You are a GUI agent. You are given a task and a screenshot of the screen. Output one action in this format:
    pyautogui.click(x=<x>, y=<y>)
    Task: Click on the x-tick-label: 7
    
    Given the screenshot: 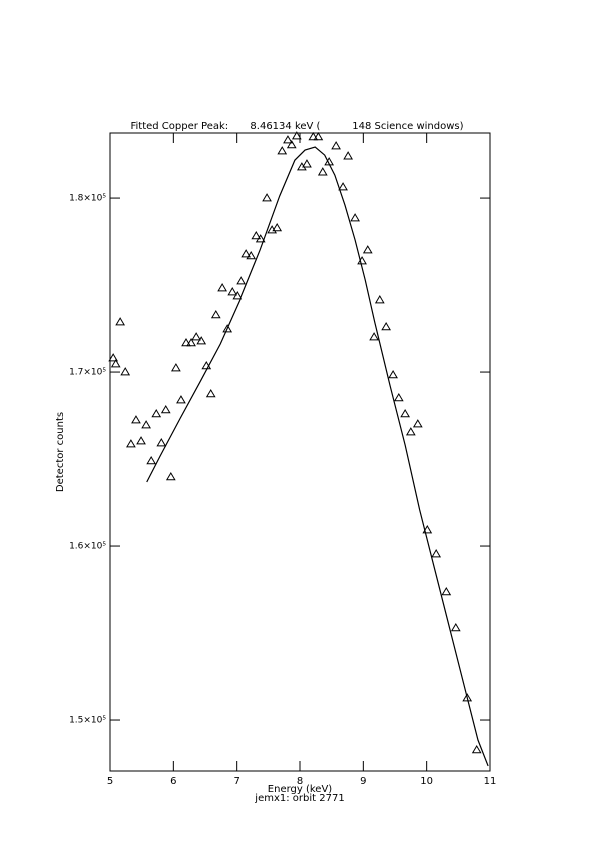 What is the action you would take?
    pyautogui.click(x=236, y=781)
    